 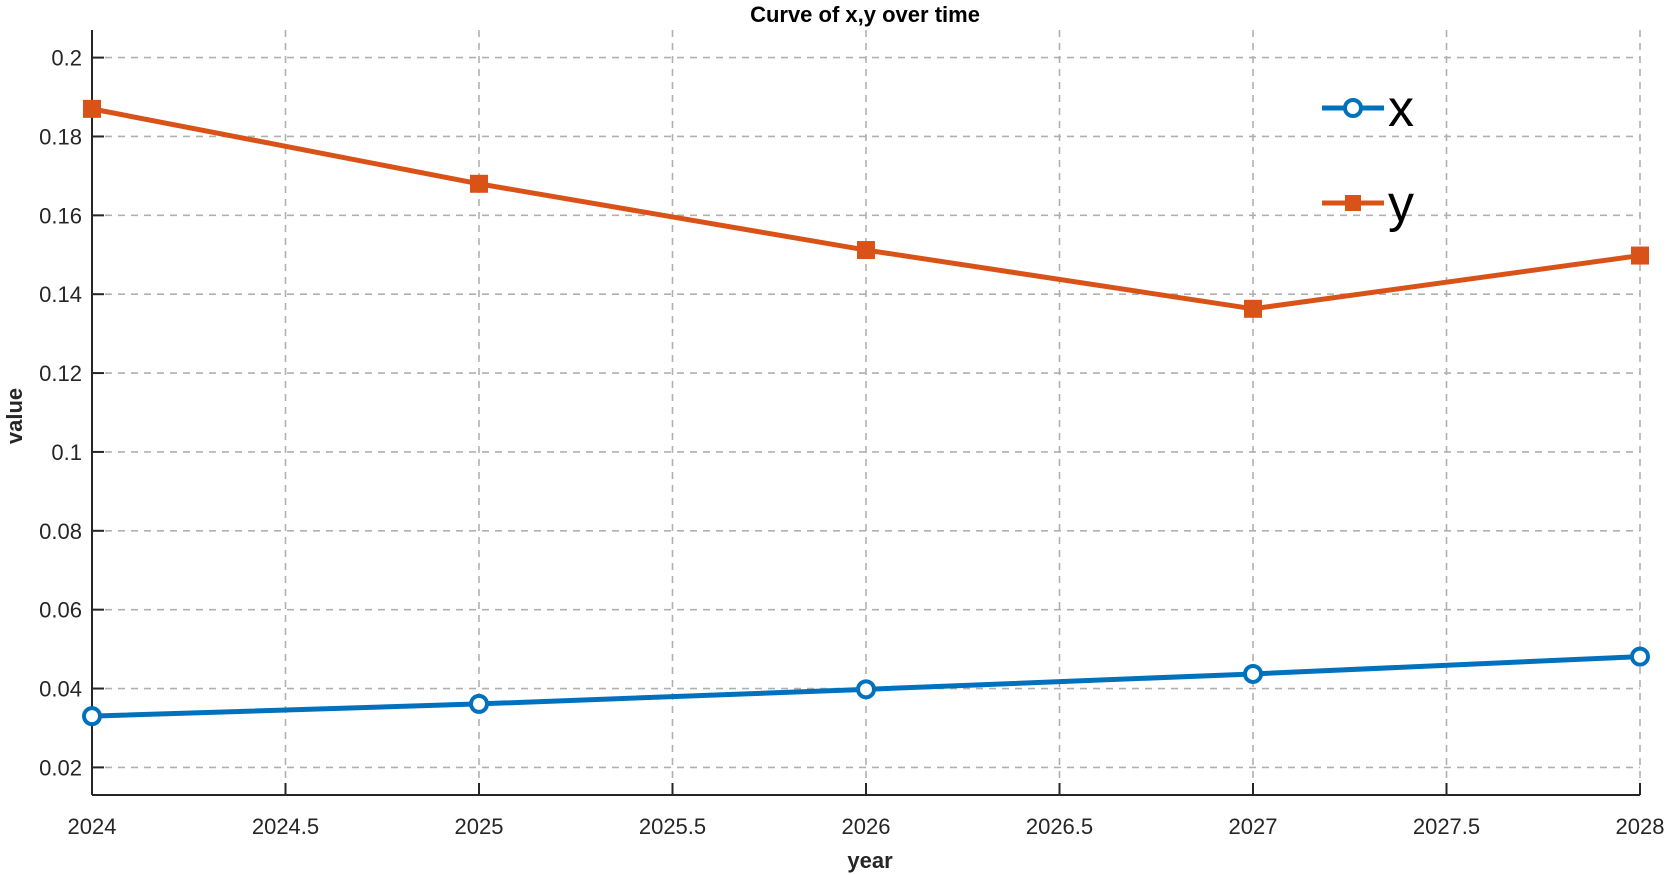 What do you see at coordinates (60, 610) in the screenshot?
I see `y-tick-label: 0.06` at bounding box center [60, 610].